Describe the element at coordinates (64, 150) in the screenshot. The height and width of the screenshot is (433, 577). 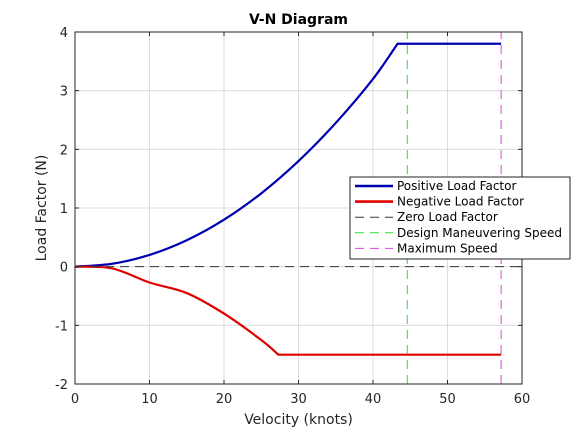
I see `y-tick-label: 2` at that location.